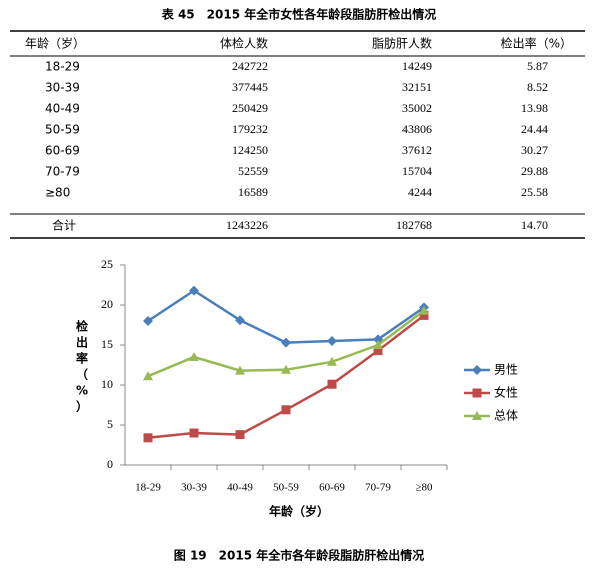  What do you see at coordinates (537, 66) in the screenshot?
I see `table-cell: 5.87` at bounding box center [537, 66].